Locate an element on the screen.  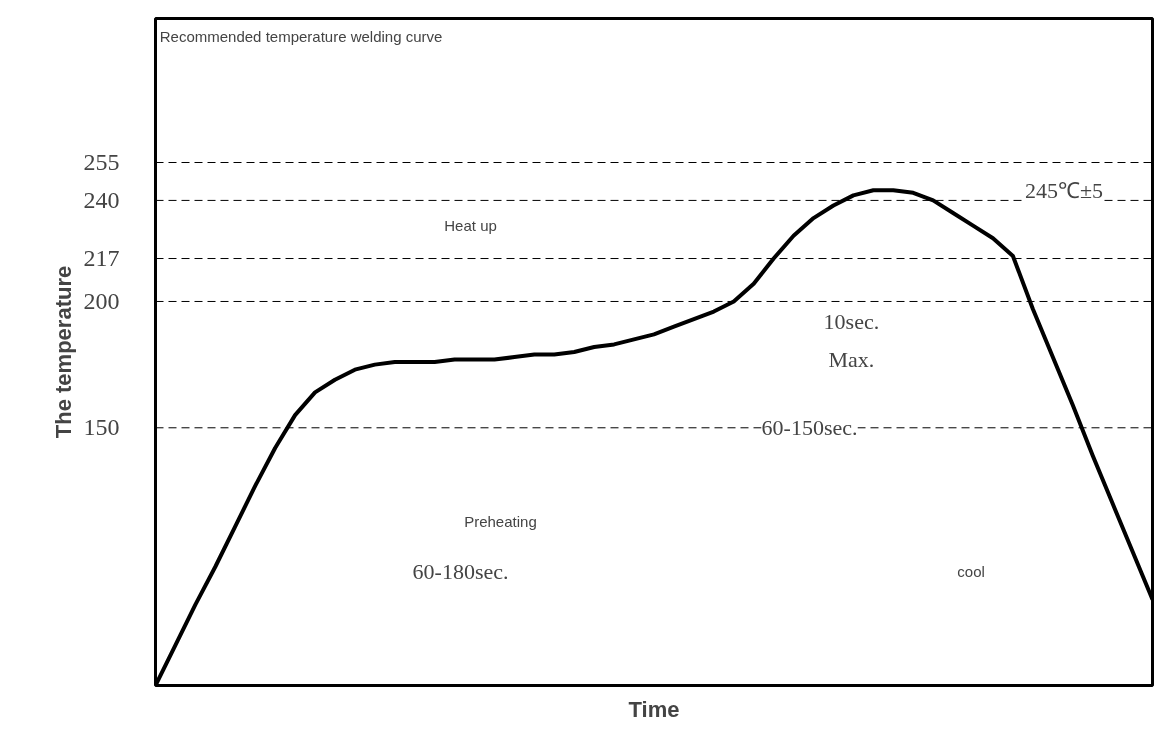
x-axis-title: Time is located at coordinates (654, 709).